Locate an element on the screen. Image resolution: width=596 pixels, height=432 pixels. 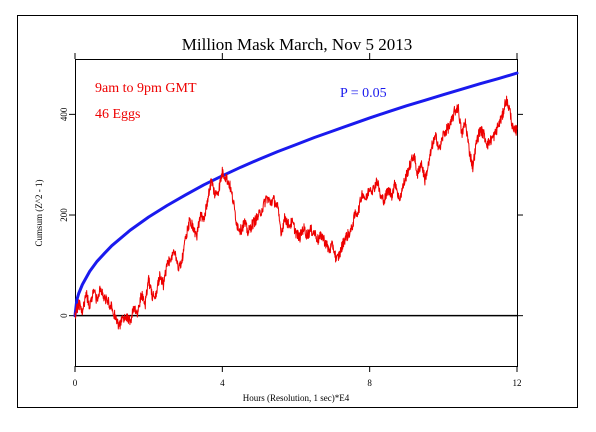
x-tick-label: 4 is located at coordinates (222, 383).